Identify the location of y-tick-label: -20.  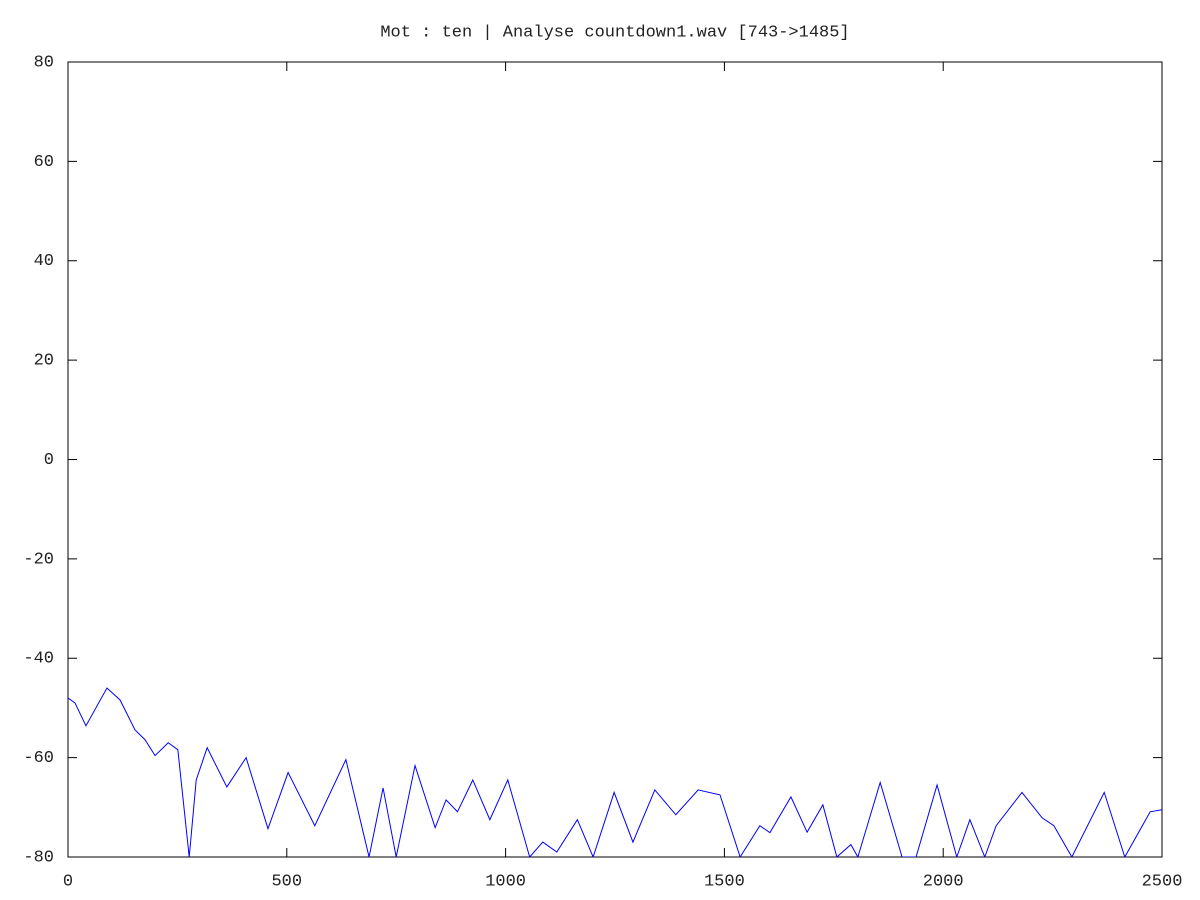
(38, 559).